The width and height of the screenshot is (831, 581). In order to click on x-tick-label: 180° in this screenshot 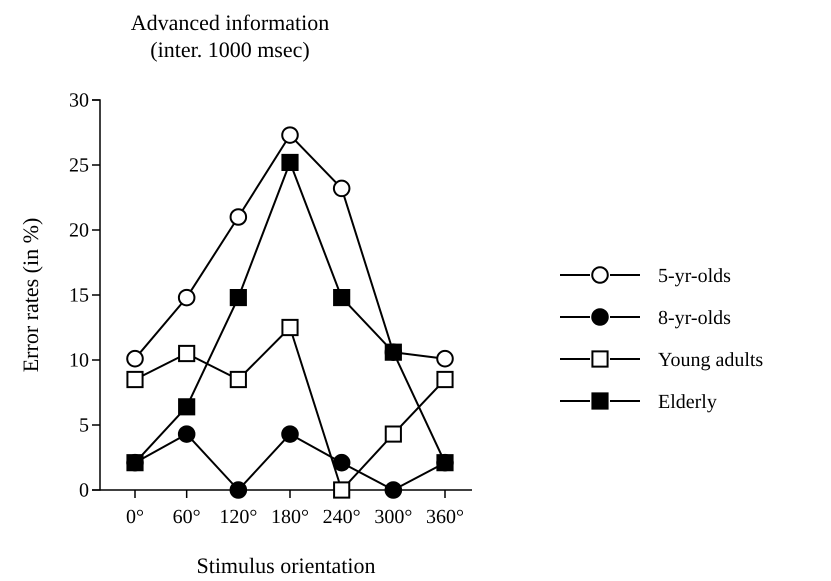, I will do `click(290, 517)`.